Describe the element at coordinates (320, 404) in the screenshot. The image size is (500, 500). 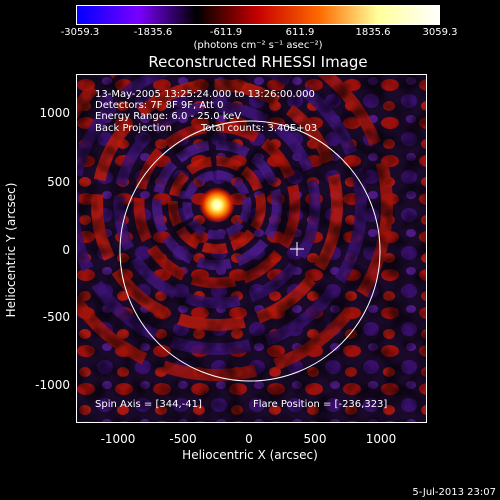
I see `flare-position: Flare Position = [-236,323]` at that location.